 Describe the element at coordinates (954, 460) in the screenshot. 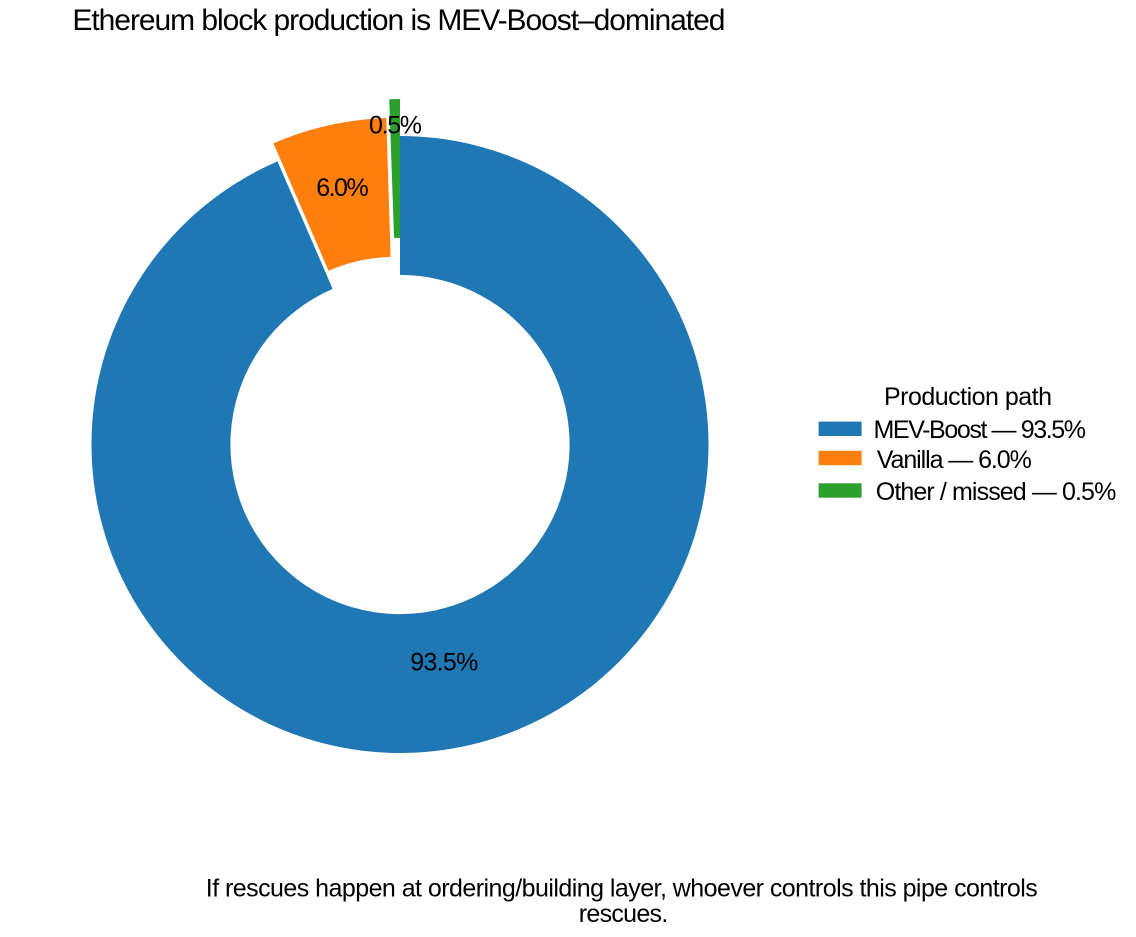

I see `svg-text: Vanilla — 6.0%` at that location.